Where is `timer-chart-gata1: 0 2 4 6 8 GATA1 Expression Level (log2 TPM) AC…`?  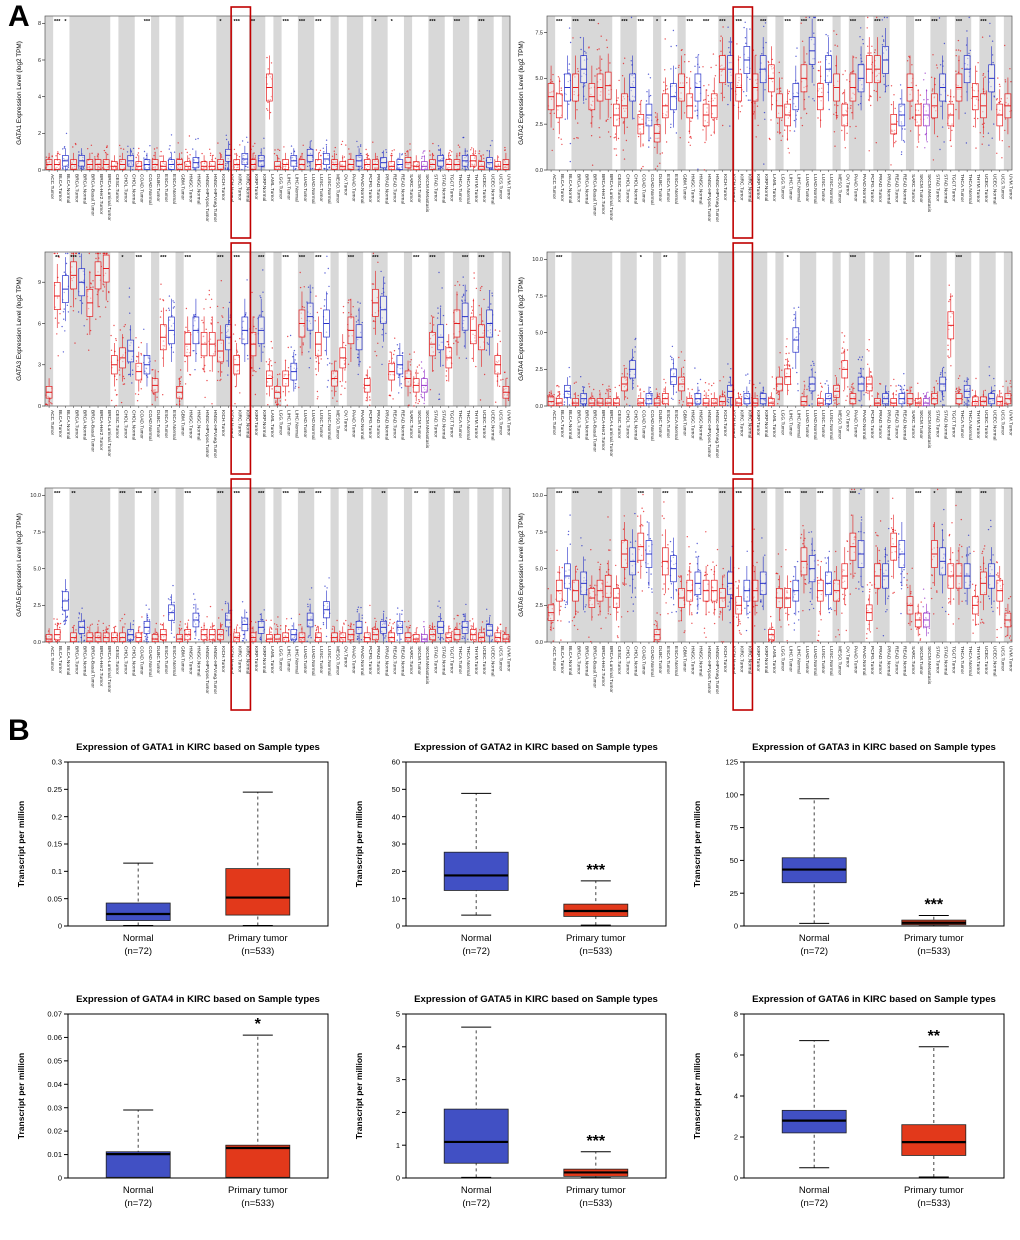
timer-chart-gata1: 0 2 4 6 8 GATA1 Expression Level (log2 TPM) AC… is located at coordinates (264, 122).